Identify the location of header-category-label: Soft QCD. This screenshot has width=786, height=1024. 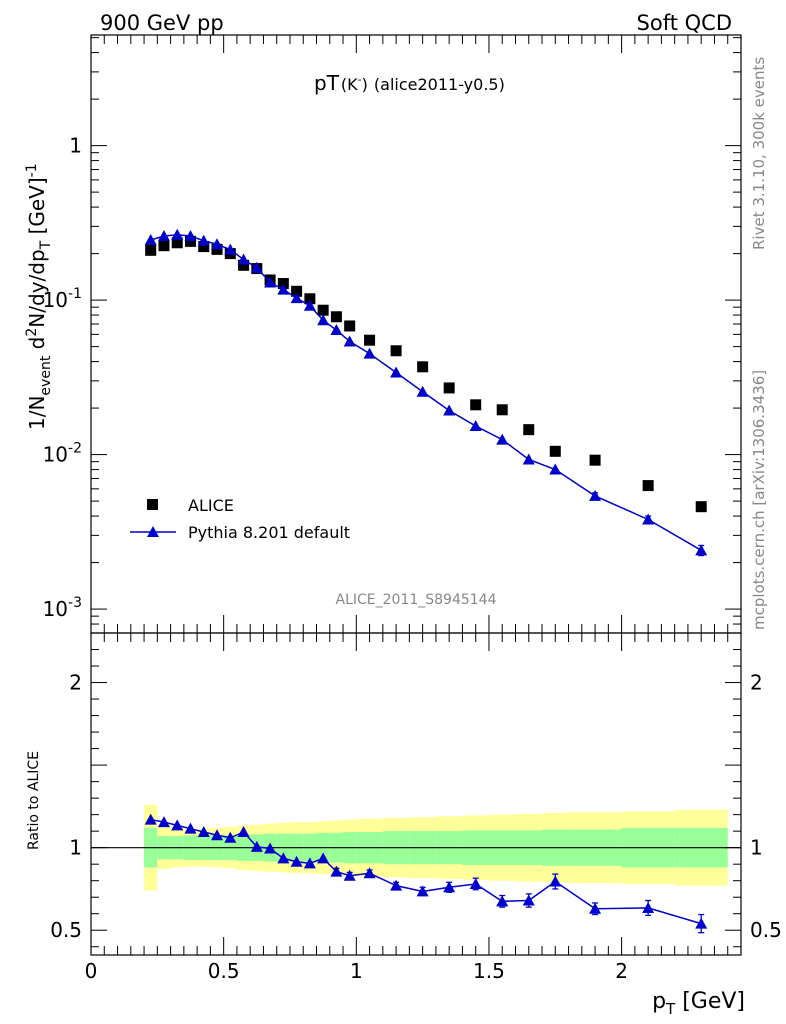
(684, 23).